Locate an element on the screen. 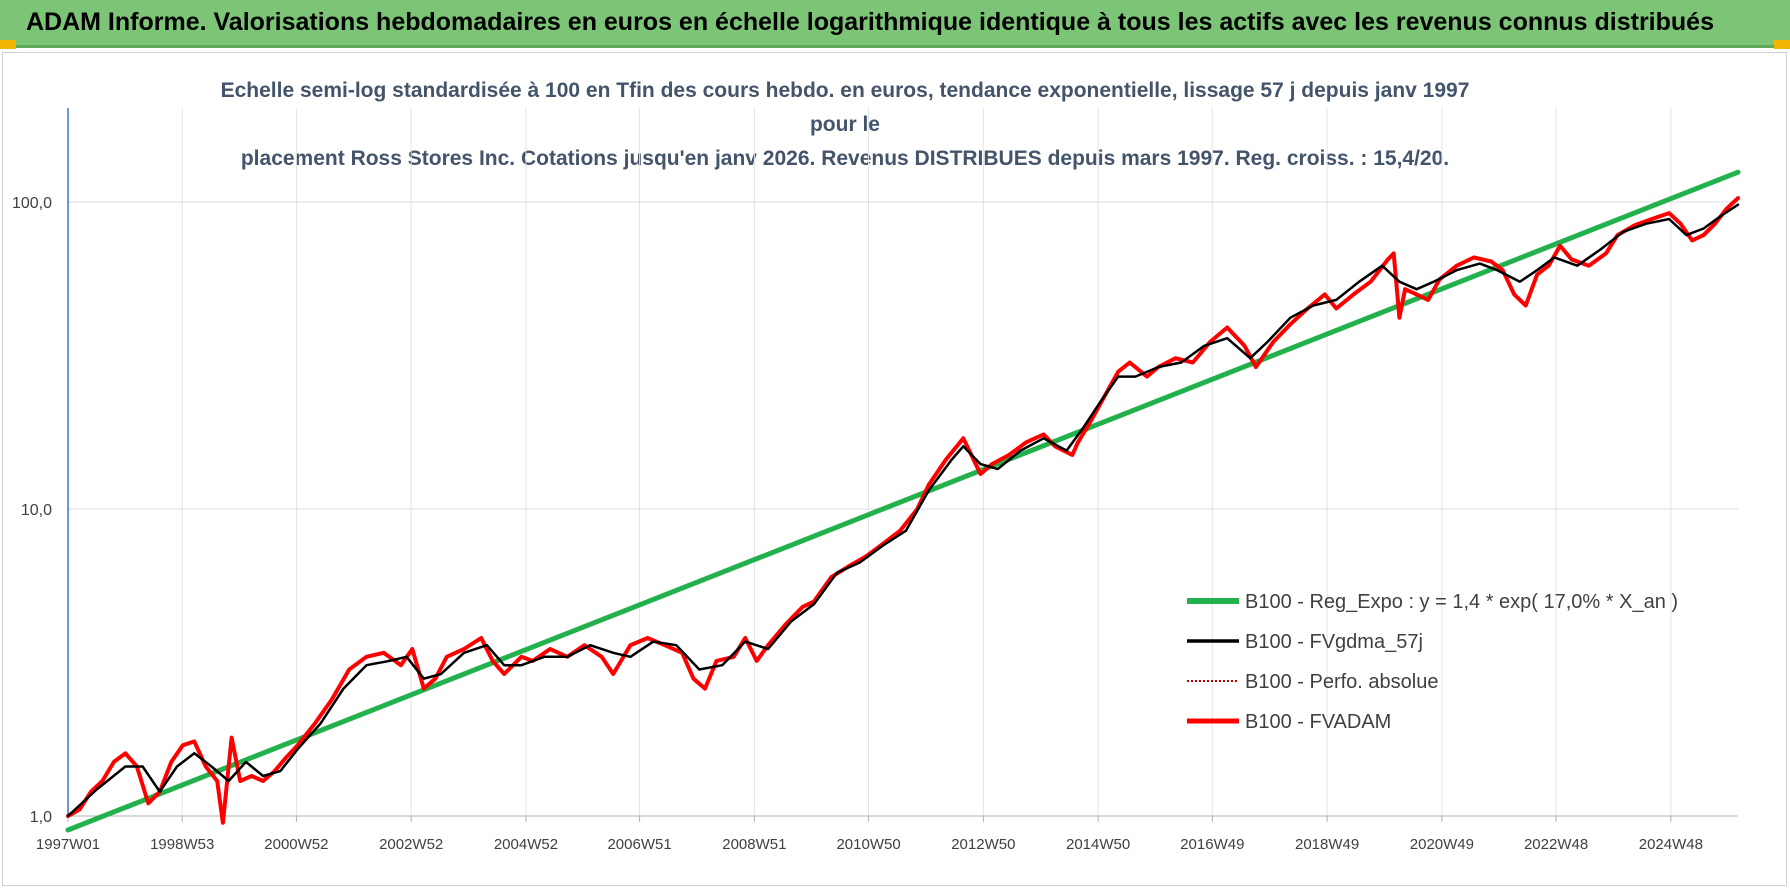  x-tick-label: 2018W49 is located at coordinates (1327, 844).